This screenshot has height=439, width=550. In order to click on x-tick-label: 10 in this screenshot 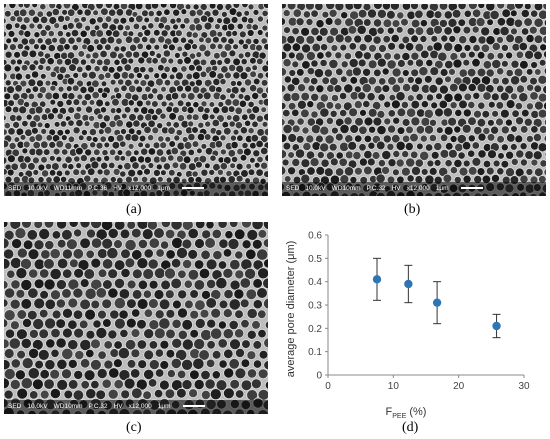, I will do `click(394, 386)`.